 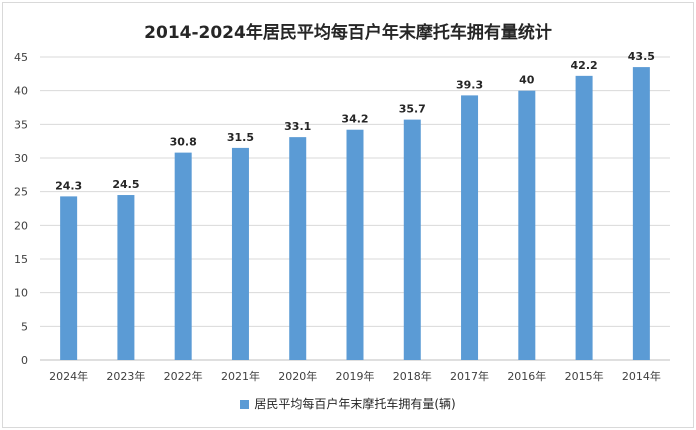 I want to click on chart-title: 2014-2024年居民平均每百户年末摩托车拥有量统计, so click(x=348, y=33).